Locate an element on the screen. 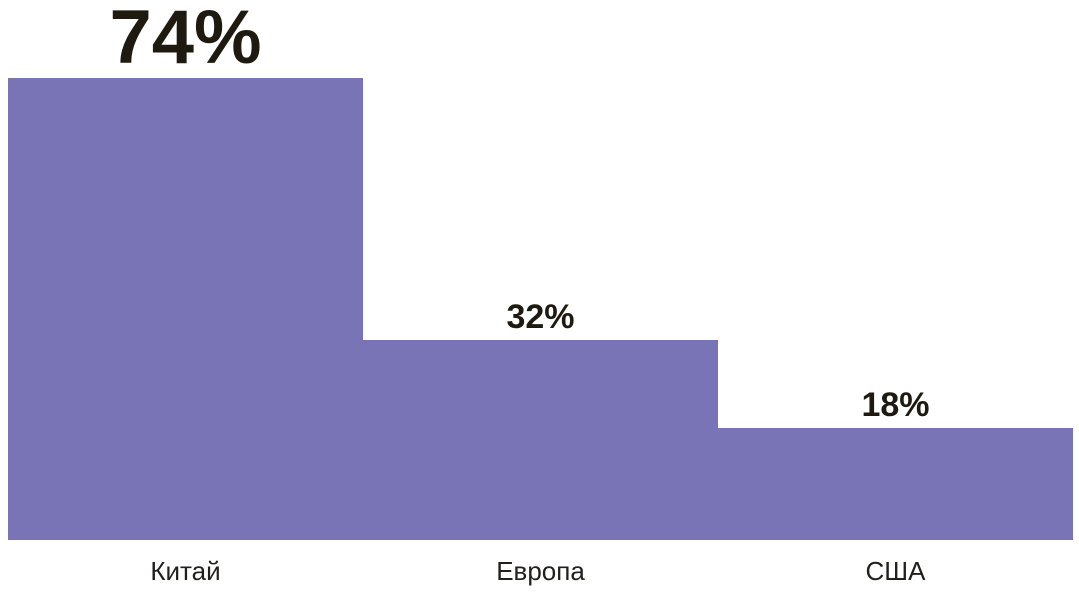 The image size is (1079, 597). category-label-usa: США is located at coordinates (895, 571).